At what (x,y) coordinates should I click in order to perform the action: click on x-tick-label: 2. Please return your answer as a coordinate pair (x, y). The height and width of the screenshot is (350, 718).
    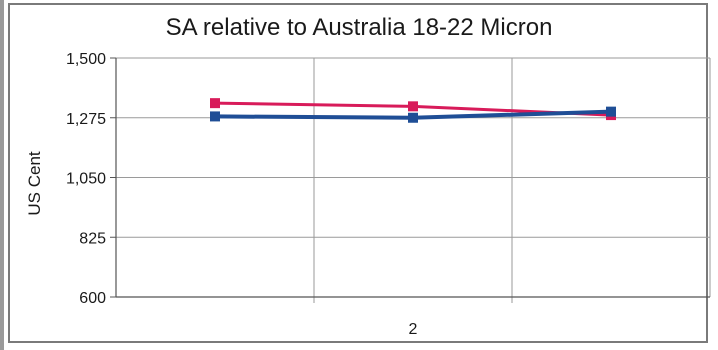
    Looking at the image, I should click on (413, 329).